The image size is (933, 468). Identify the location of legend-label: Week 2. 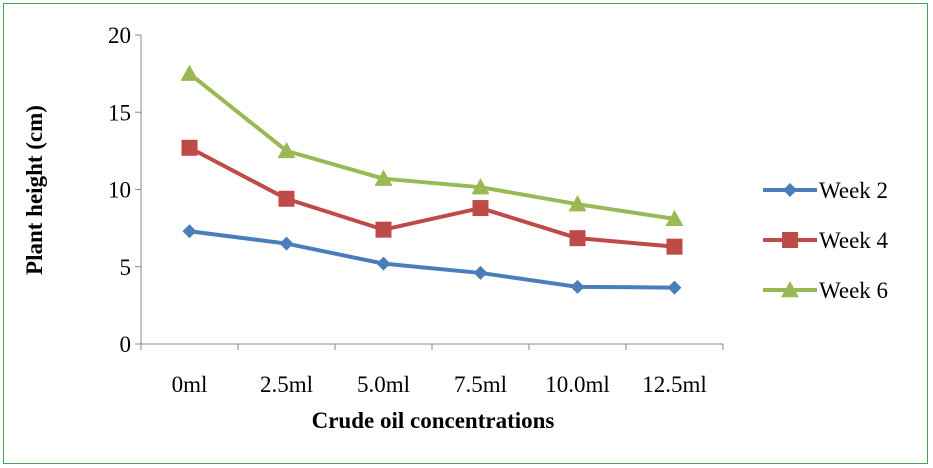
(853, 190).